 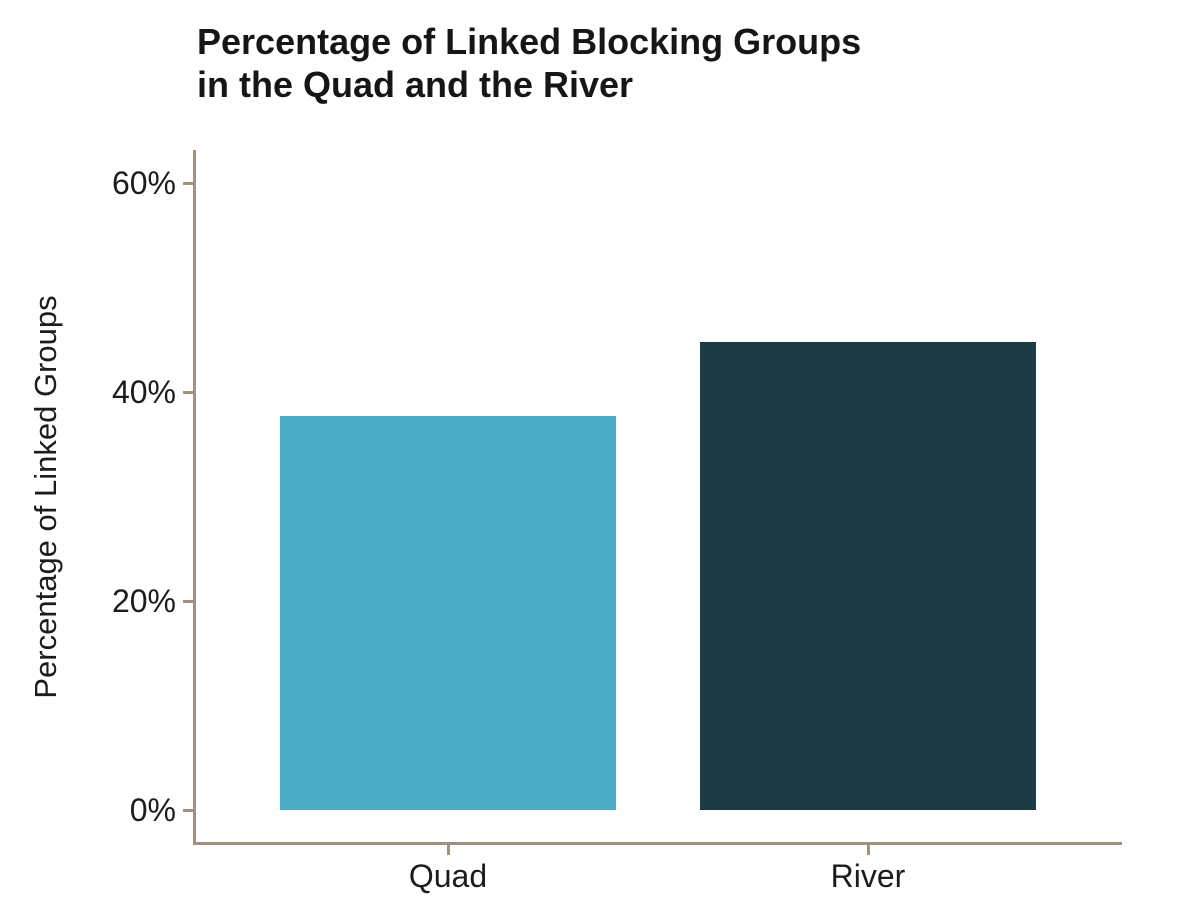 I want to click on y-axis-label: Percentage of Linked Groups, so click(x=45, y=497).